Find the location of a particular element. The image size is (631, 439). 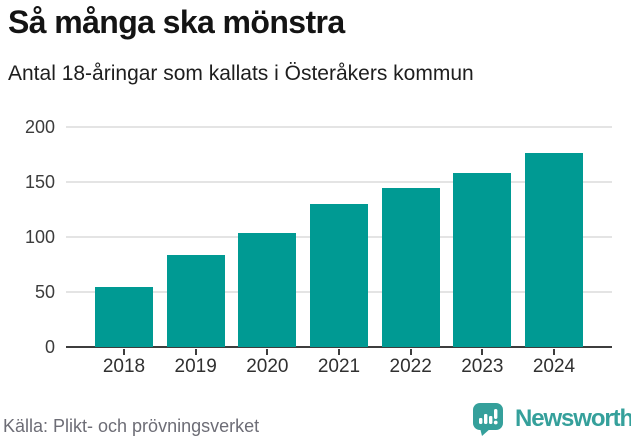

newsworthy-wordmark: Newsworthy is located at coordinates (573, 418).